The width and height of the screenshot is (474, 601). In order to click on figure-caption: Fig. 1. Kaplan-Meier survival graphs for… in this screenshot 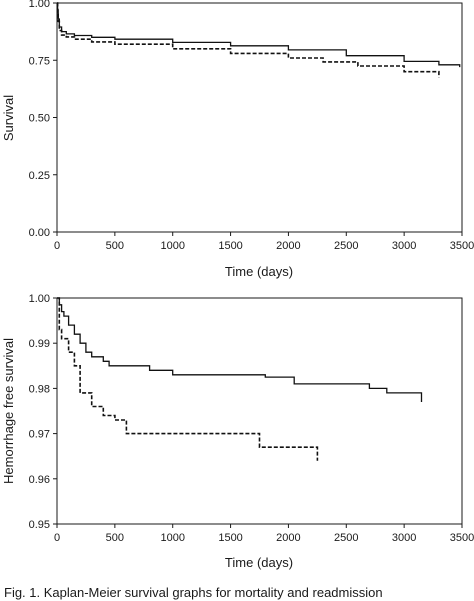, I will do `click(193, 592)`.